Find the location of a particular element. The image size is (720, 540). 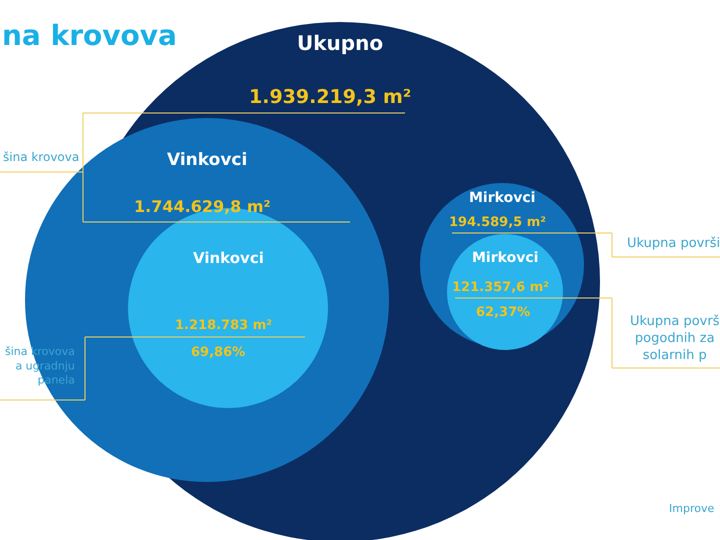

text: na krovova is located at coordinates (89, 35).